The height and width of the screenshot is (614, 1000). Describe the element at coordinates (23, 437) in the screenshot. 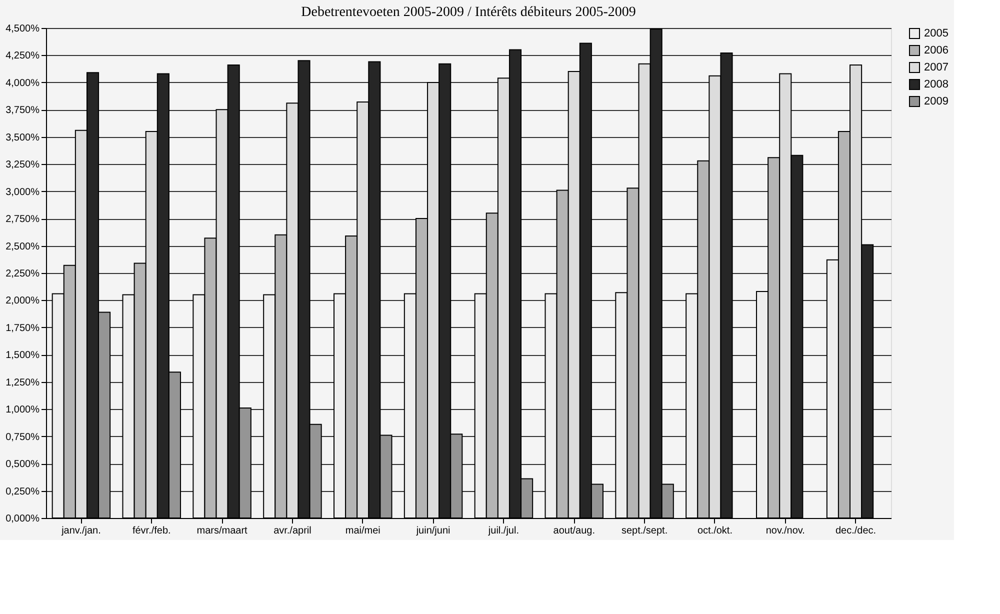

I see `y-tick-label: 0,750%` at that location.